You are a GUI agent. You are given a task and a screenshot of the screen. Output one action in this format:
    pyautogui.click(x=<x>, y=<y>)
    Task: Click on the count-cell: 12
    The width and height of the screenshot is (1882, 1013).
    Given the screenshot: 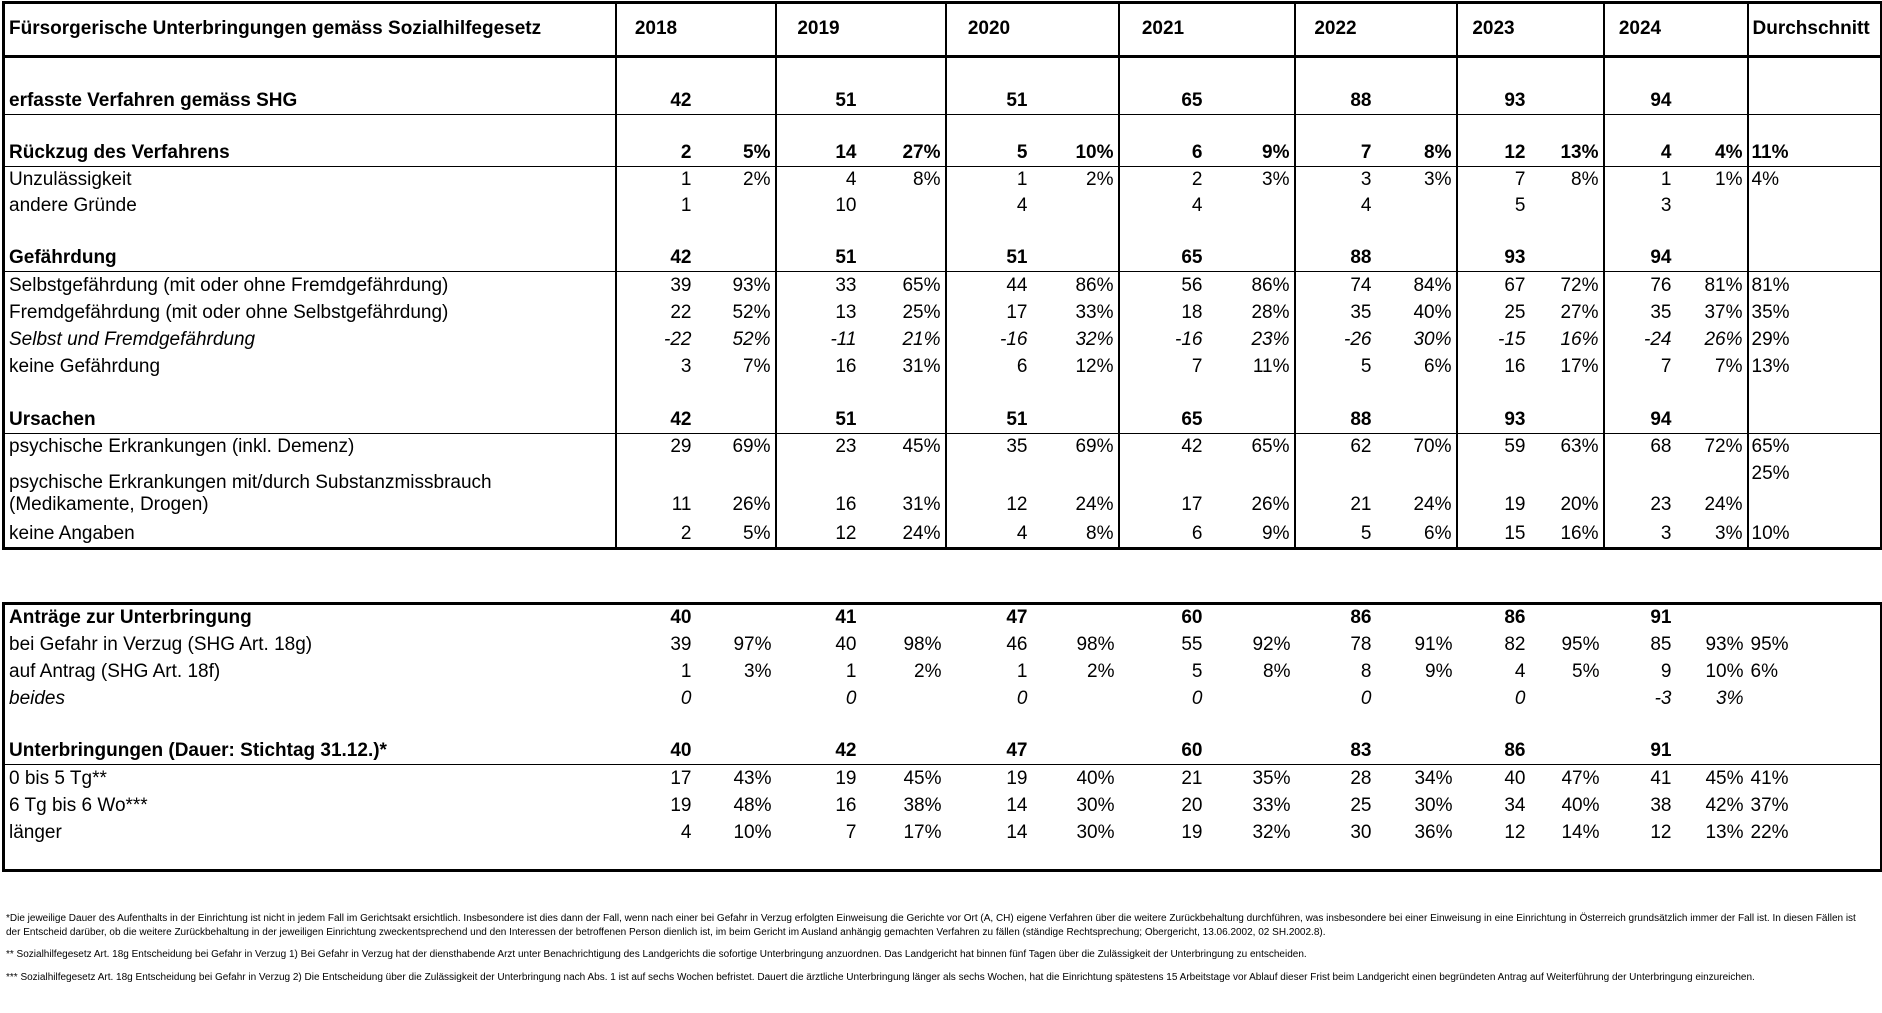 What is the action you would take?
    pyautogui.click(x=1515, y=832)
    